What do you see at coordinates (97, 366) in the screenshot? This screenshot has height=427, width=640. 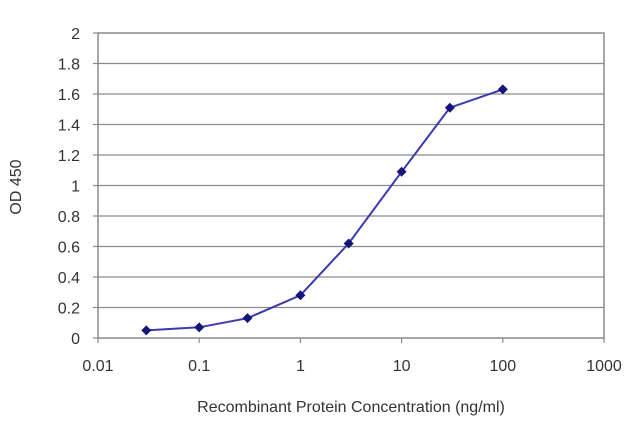 I see `x-tick-label: 0.01` at bounding box center [97, 366].